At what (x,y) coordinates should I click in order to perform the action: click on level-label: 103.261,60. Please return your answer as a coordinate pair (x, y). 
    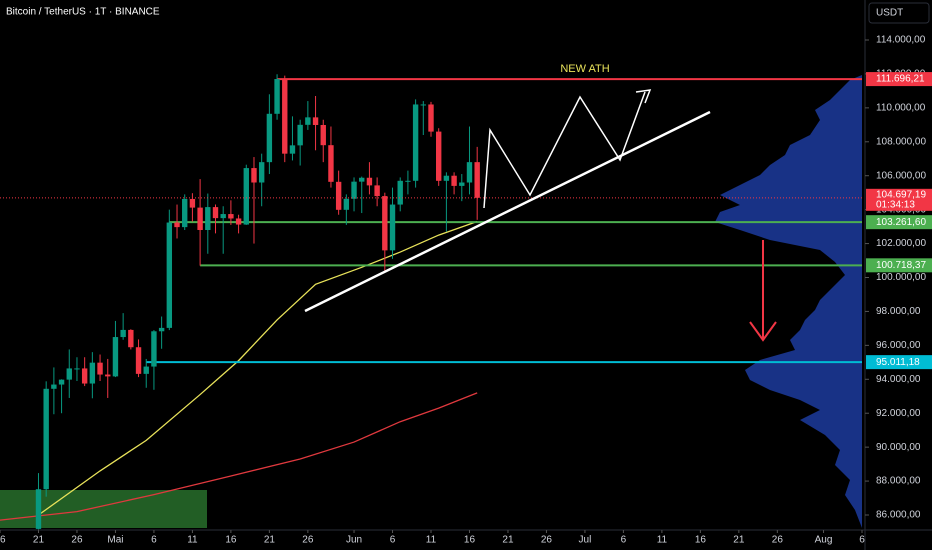
    Looking at the image, I should click on (901, 222).